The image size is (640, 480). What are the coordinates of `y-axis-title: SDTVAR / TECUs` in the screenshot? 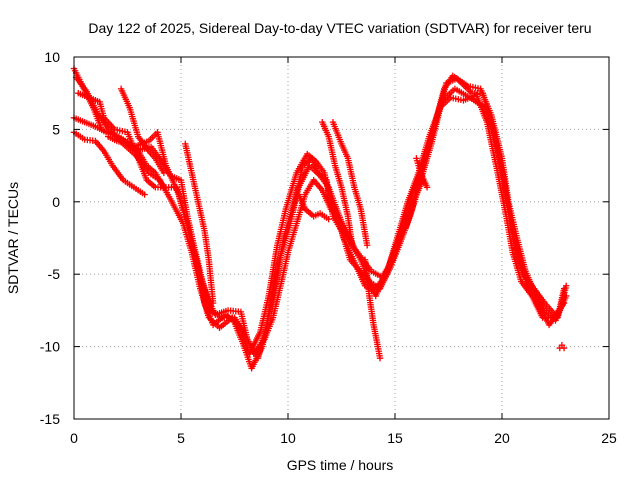 It's located at (13, 238).